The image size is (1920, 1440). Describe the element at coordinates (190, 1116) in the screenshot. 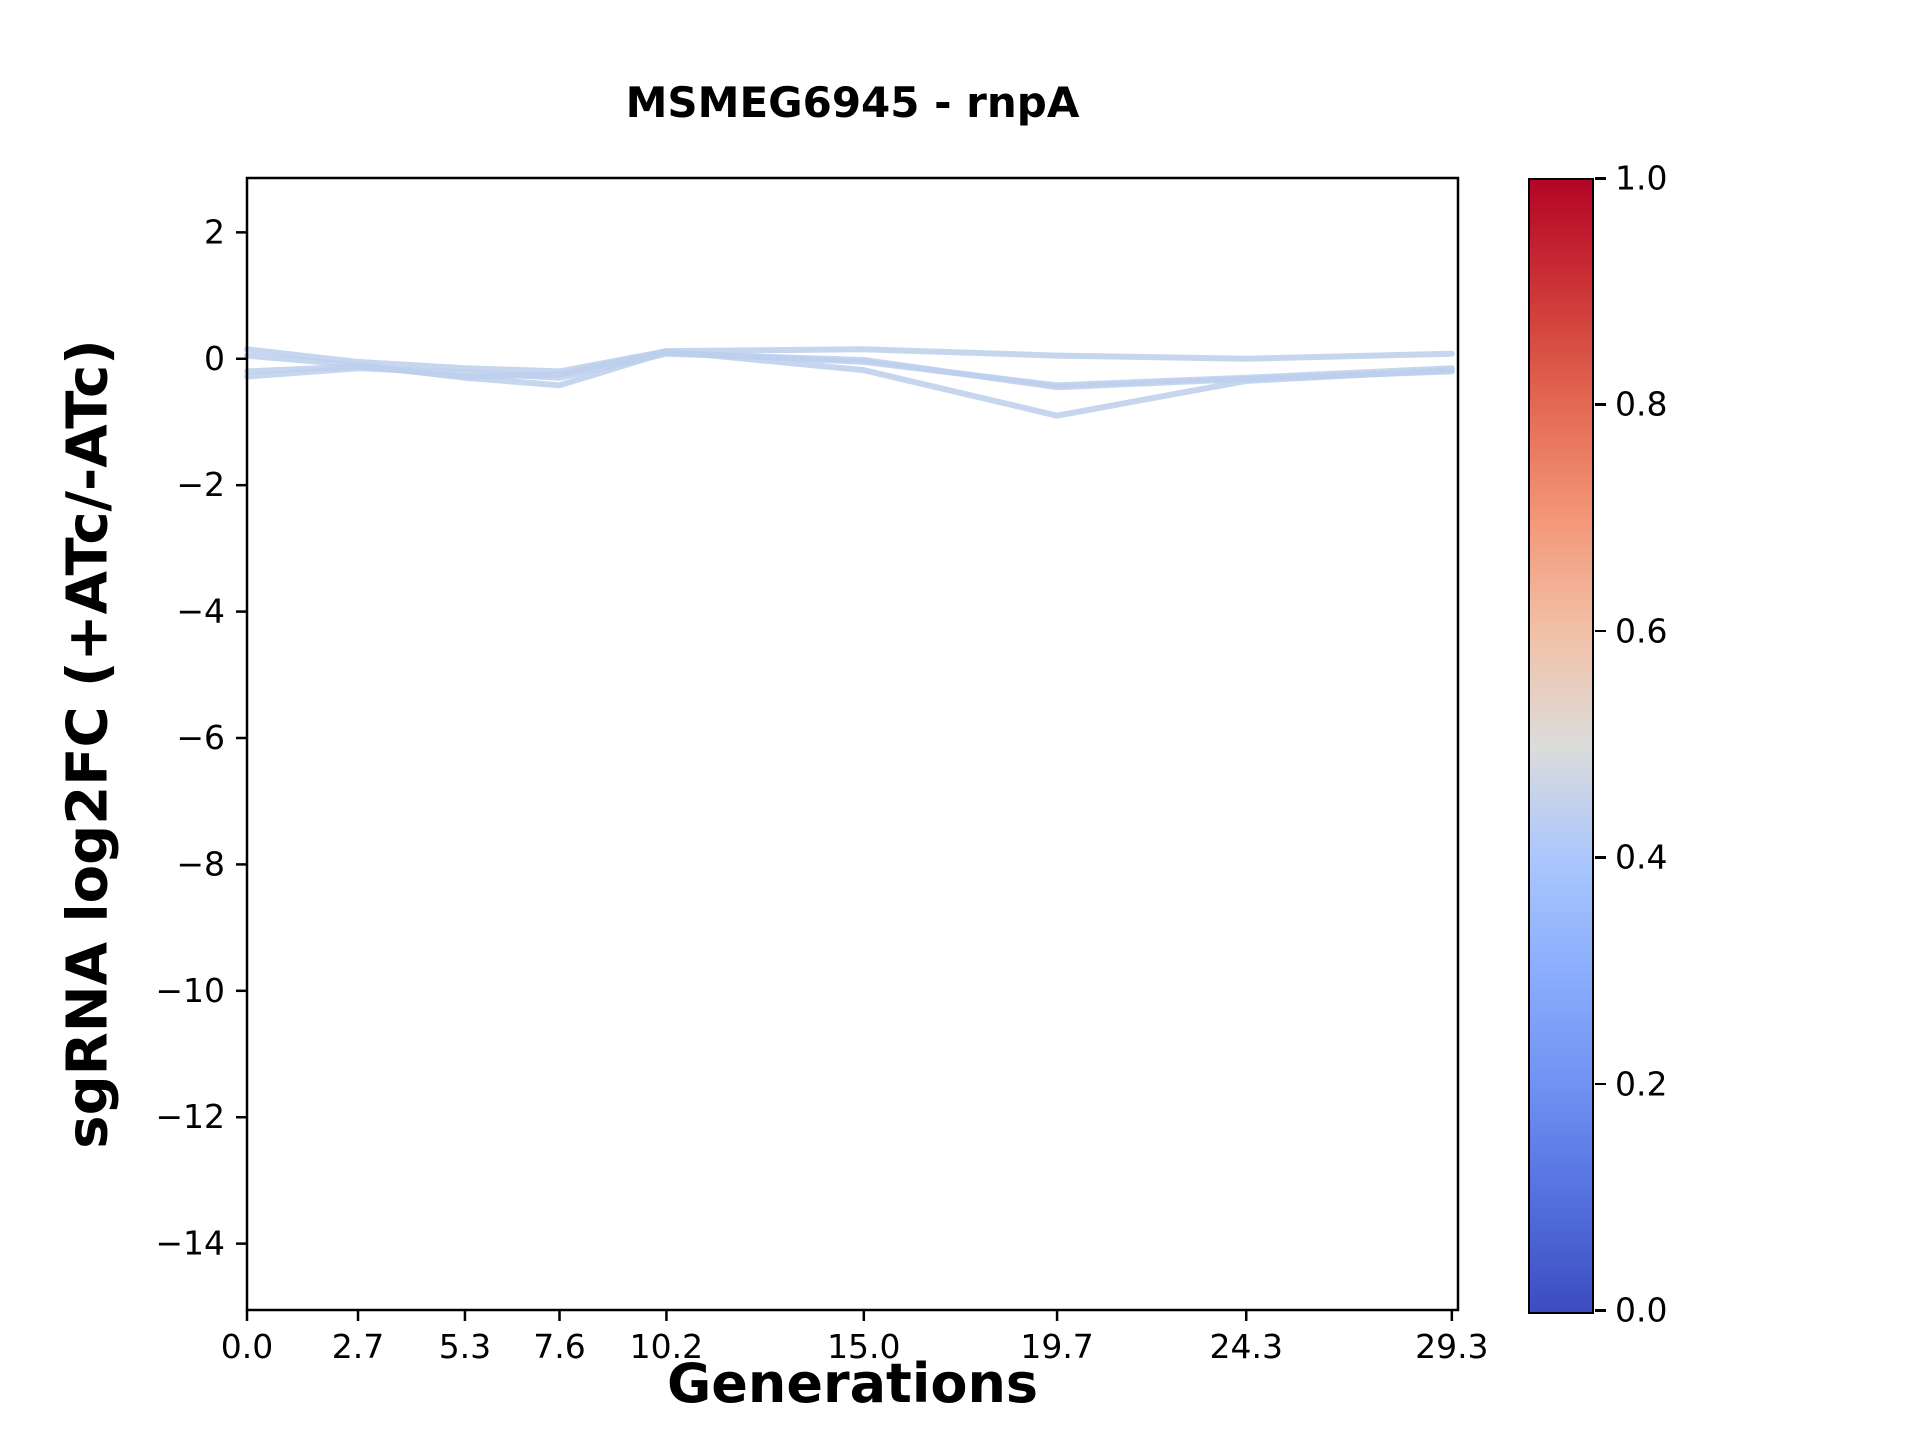

I see `y-tick-label: −12` at that location.